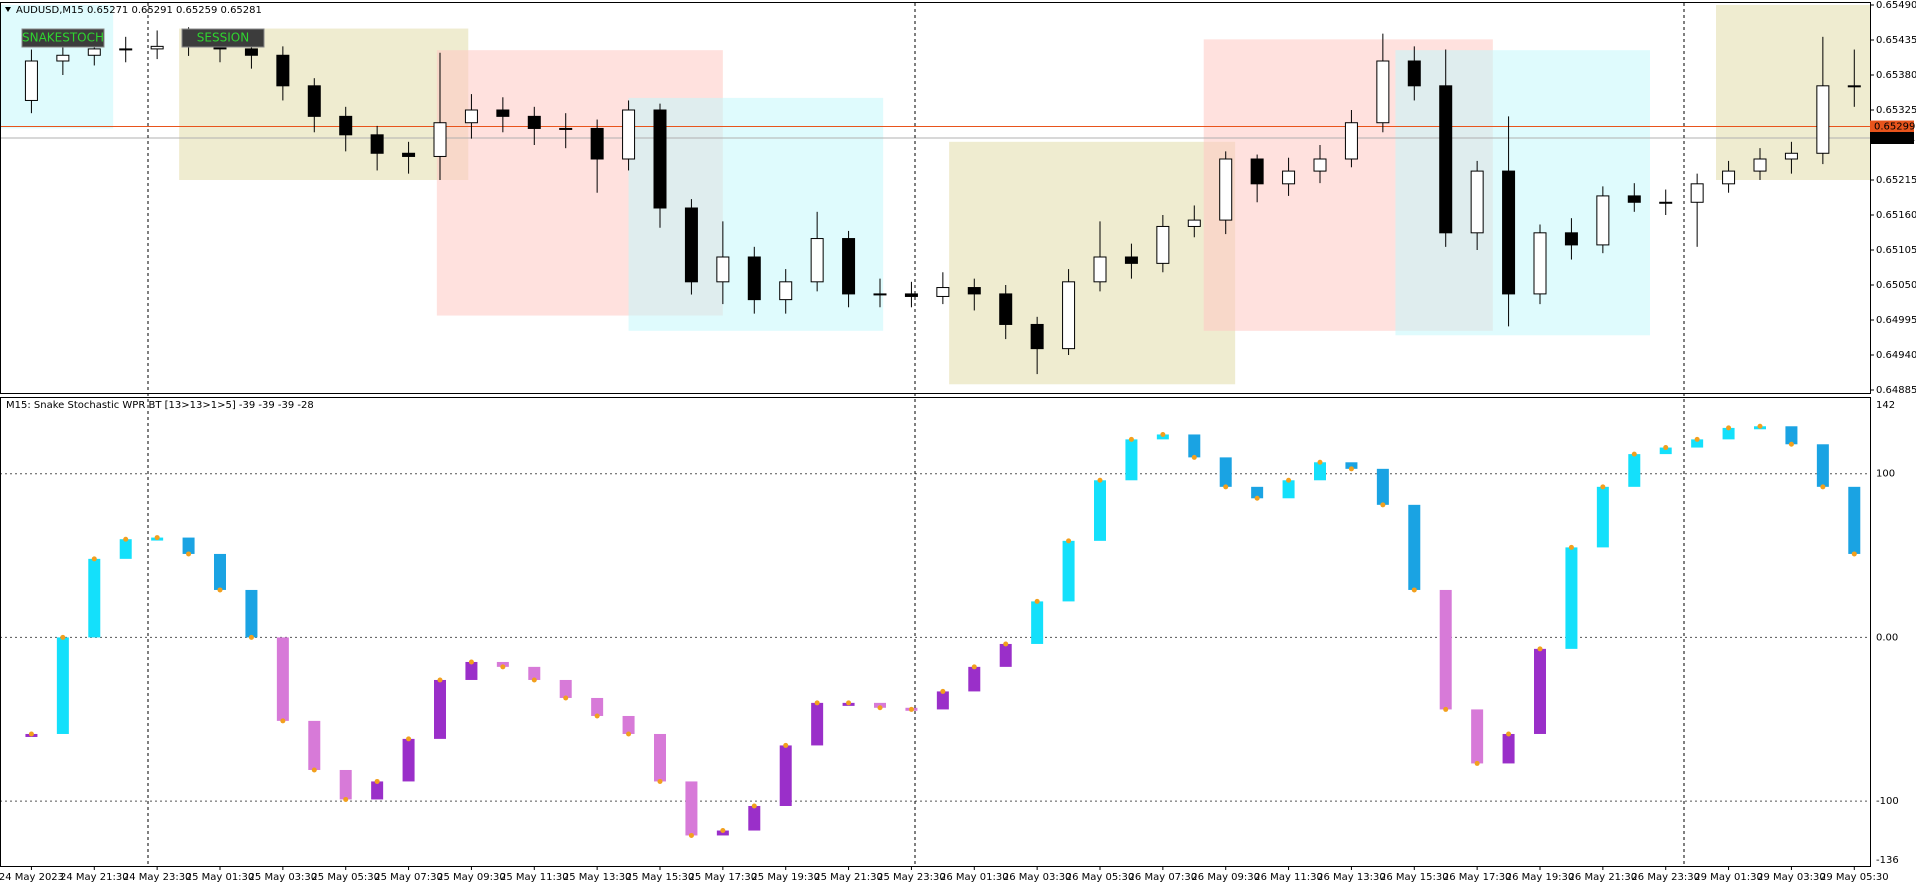 The height and width of the screenshot is (885, 1916). Describe the element at coordinates (8, 9) in the screenshot. I see `collapse-arrow` at that location.